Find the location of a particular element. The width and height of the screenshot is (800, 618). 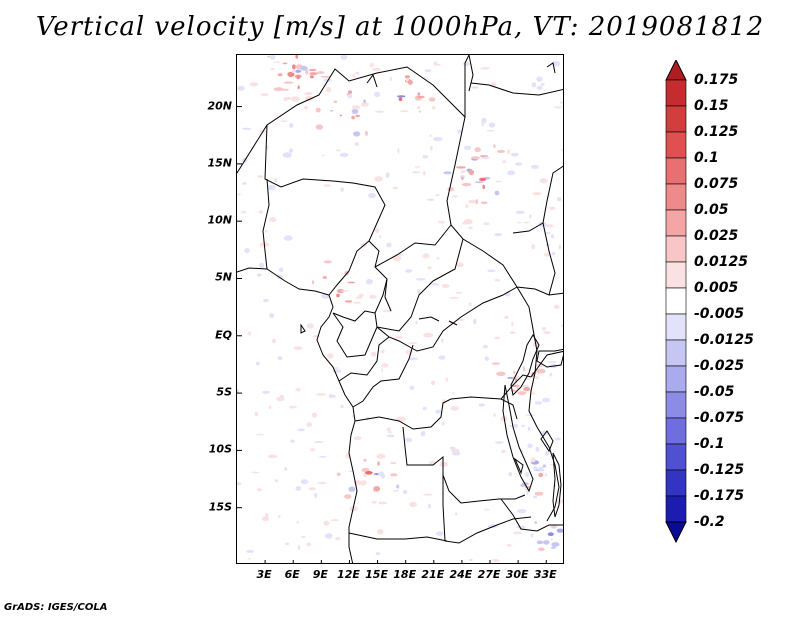

colorbar-label: -0.025 is located at coordinates (719, 366).